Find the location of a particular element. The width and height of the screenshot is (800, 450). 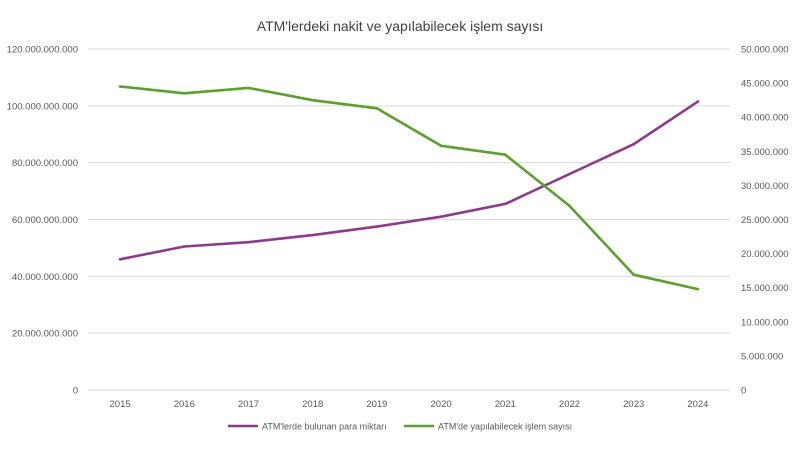

left-axis-tick-label: 60.000.000.000 is located at coordinates (45, 220).